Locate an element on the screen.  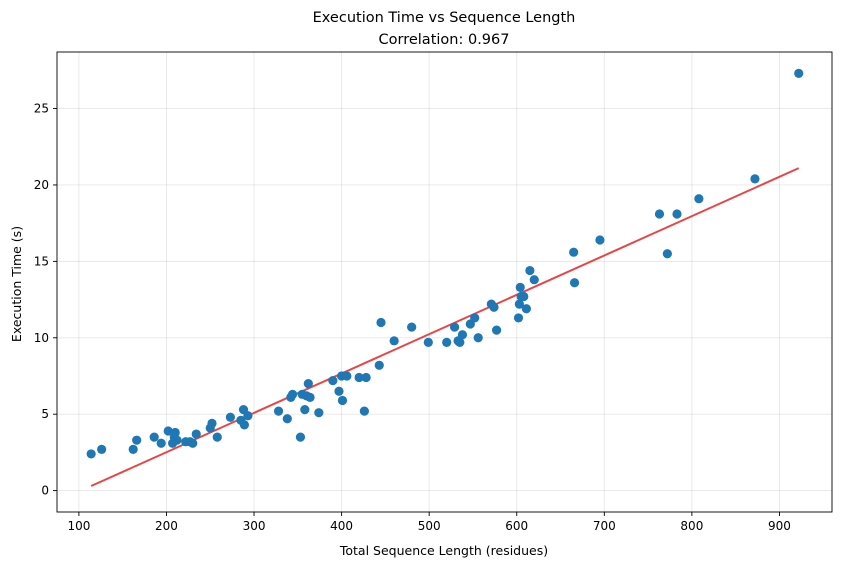
y-tick-label: 25 is located at coordinates (41, 109).